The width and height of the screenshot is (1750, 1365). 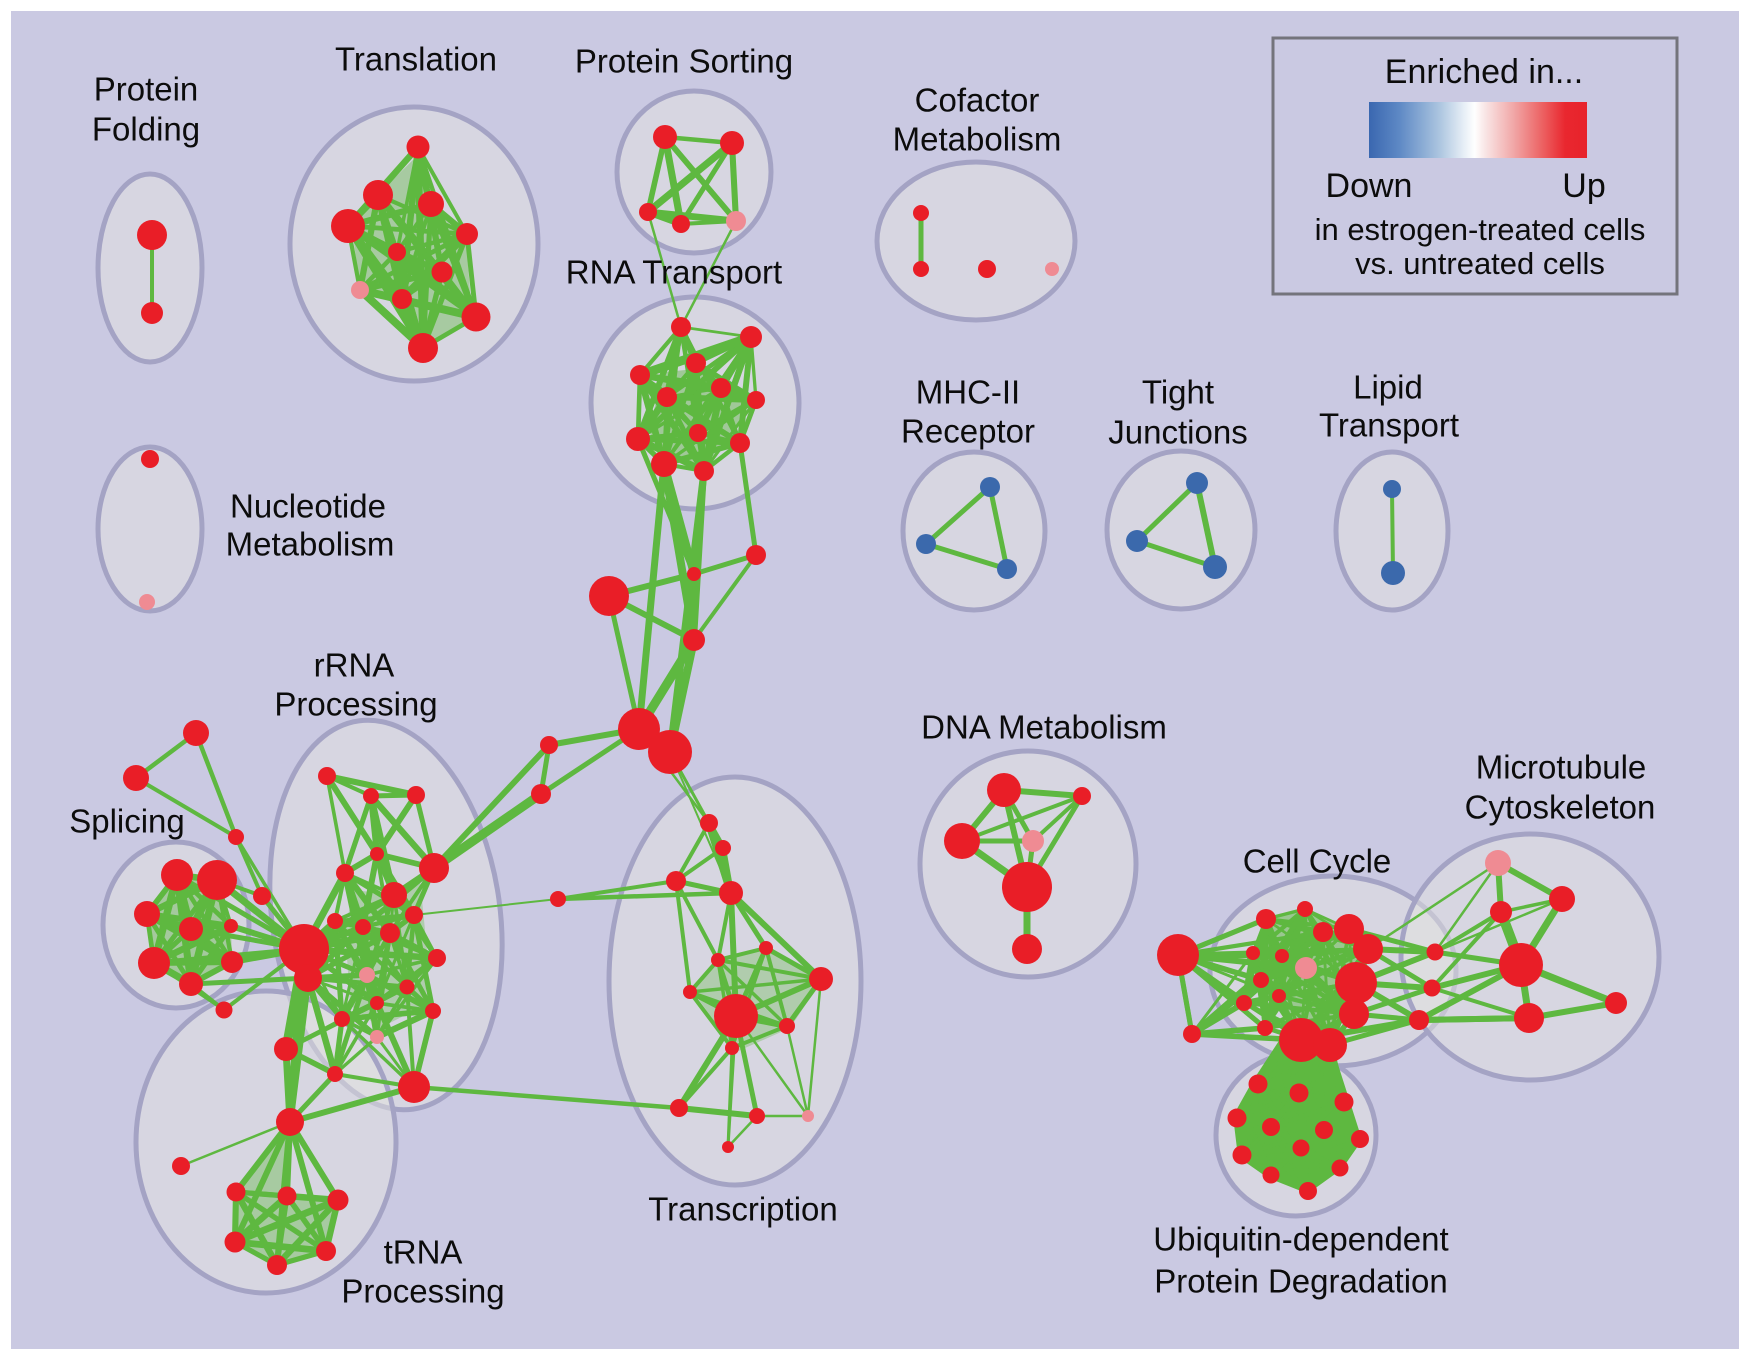 I want to click on svg-text: Cofactor, so click(x=977, y=100).